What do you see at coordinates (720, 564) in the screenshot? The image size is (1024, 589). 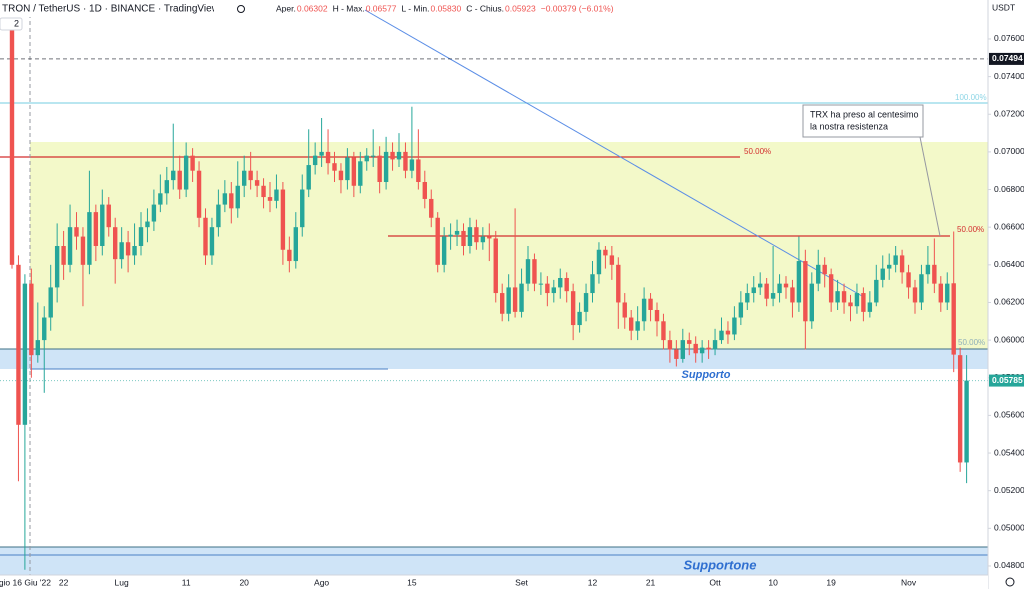 I see `support-label: Supportone` at bounding box center [720, 564].